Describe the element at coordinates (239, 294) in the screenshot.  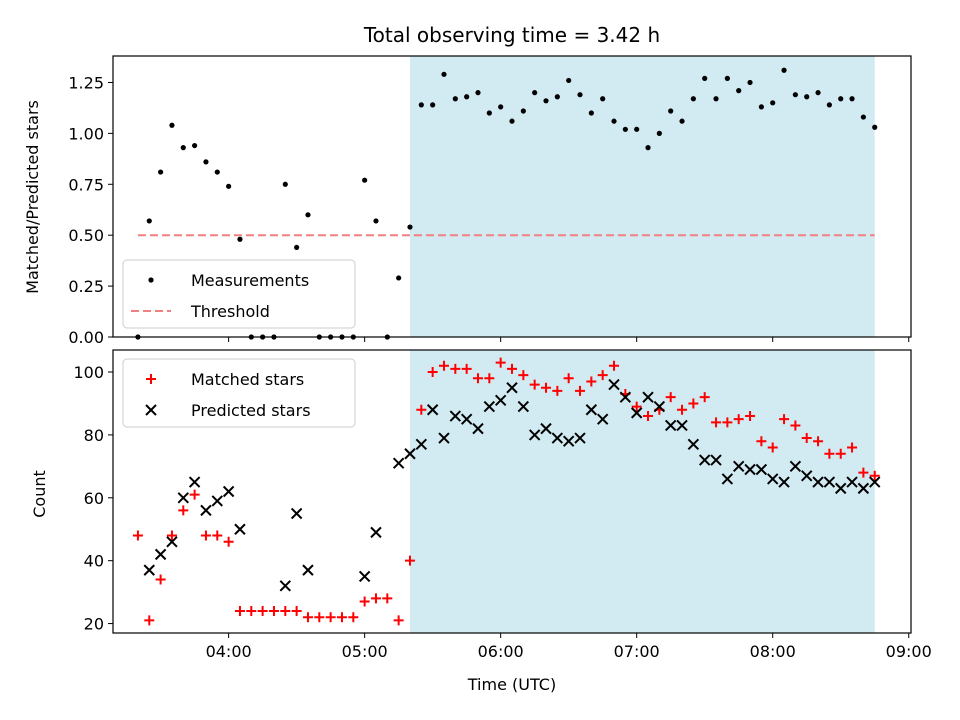
I see `legend-box` at that location.